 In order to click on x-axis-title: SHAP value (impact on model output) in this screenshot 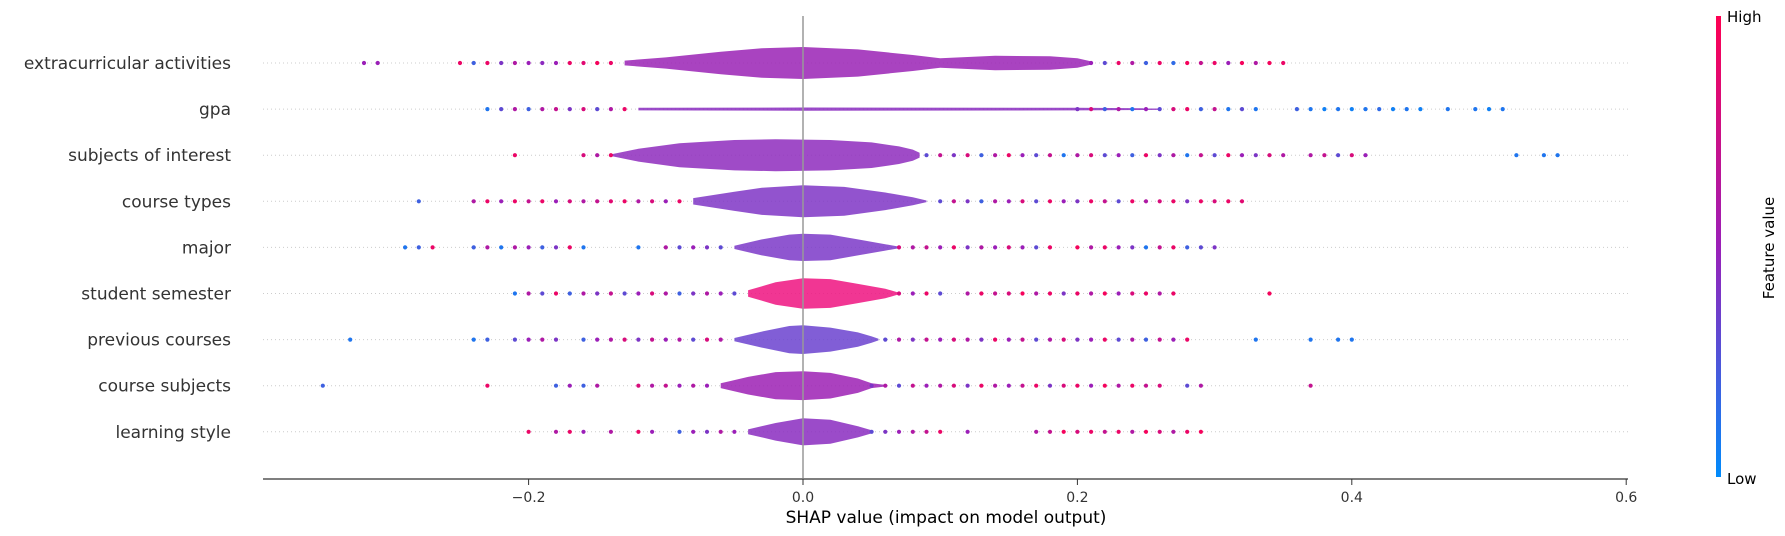, I will do `click(946, 518)`.